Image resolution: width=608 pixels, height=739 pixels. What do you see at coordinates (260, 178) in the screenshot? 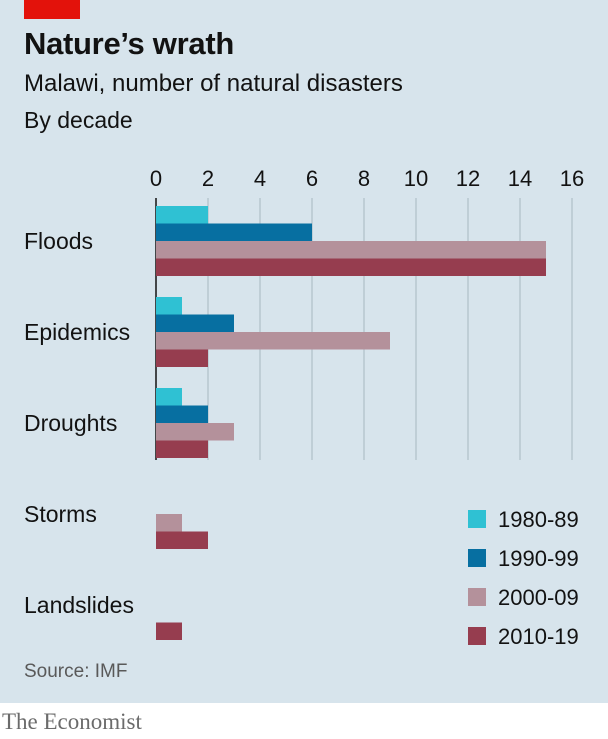
I see `x-tick-label: 4` at bounding box center [260, 178].